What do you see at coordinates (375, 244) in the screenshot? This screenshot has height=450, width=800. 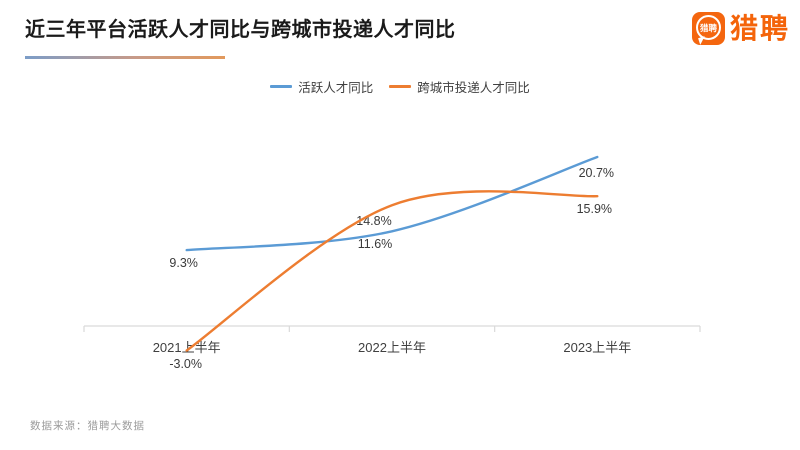 I see `data-label-blue-2022: 11.6%` at bounding box center [375, 244].